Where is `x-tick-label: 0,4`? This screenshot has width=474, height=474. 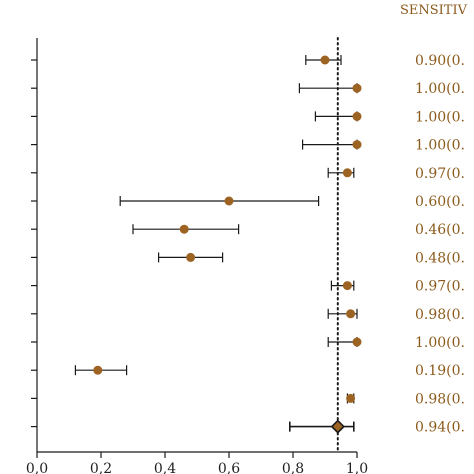
x-tick-label: 0,4 is located at coordinates (165, 467).